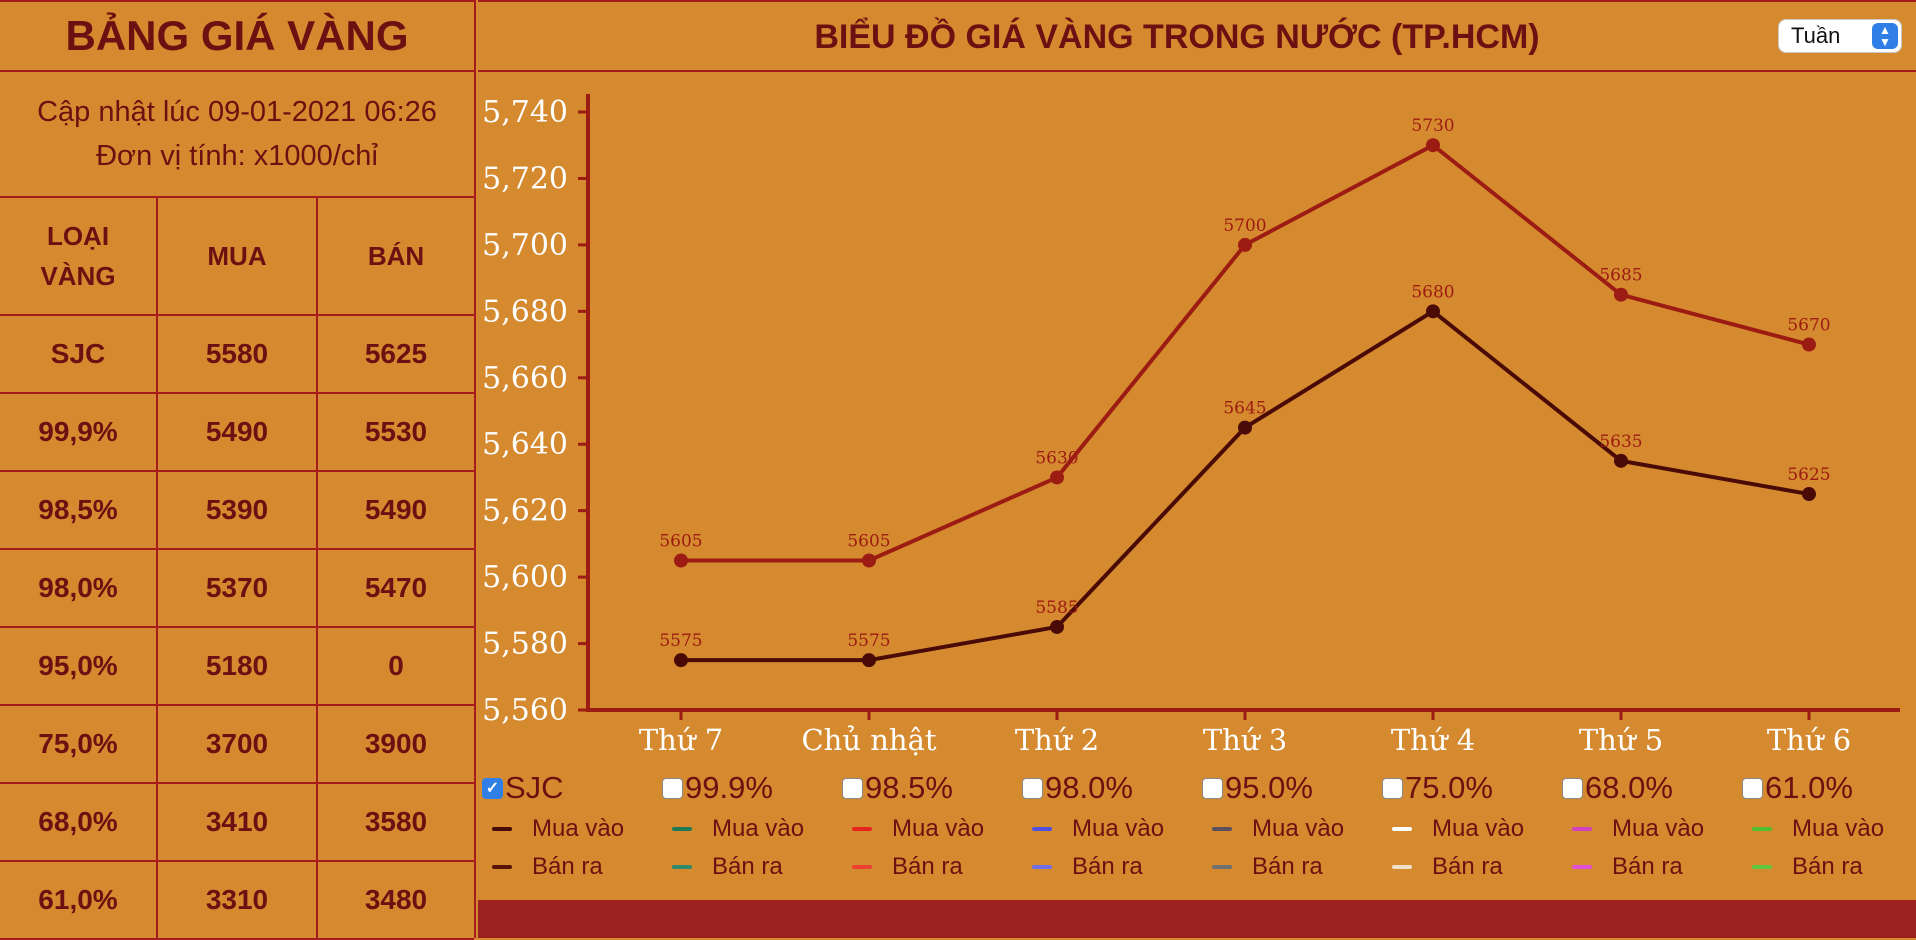 The width and height of the screenshot is (1916, 940). Describe the element at coordinates (79, 744) in the screenshot. I see `gold-type-cell: 75,0%` at that location.